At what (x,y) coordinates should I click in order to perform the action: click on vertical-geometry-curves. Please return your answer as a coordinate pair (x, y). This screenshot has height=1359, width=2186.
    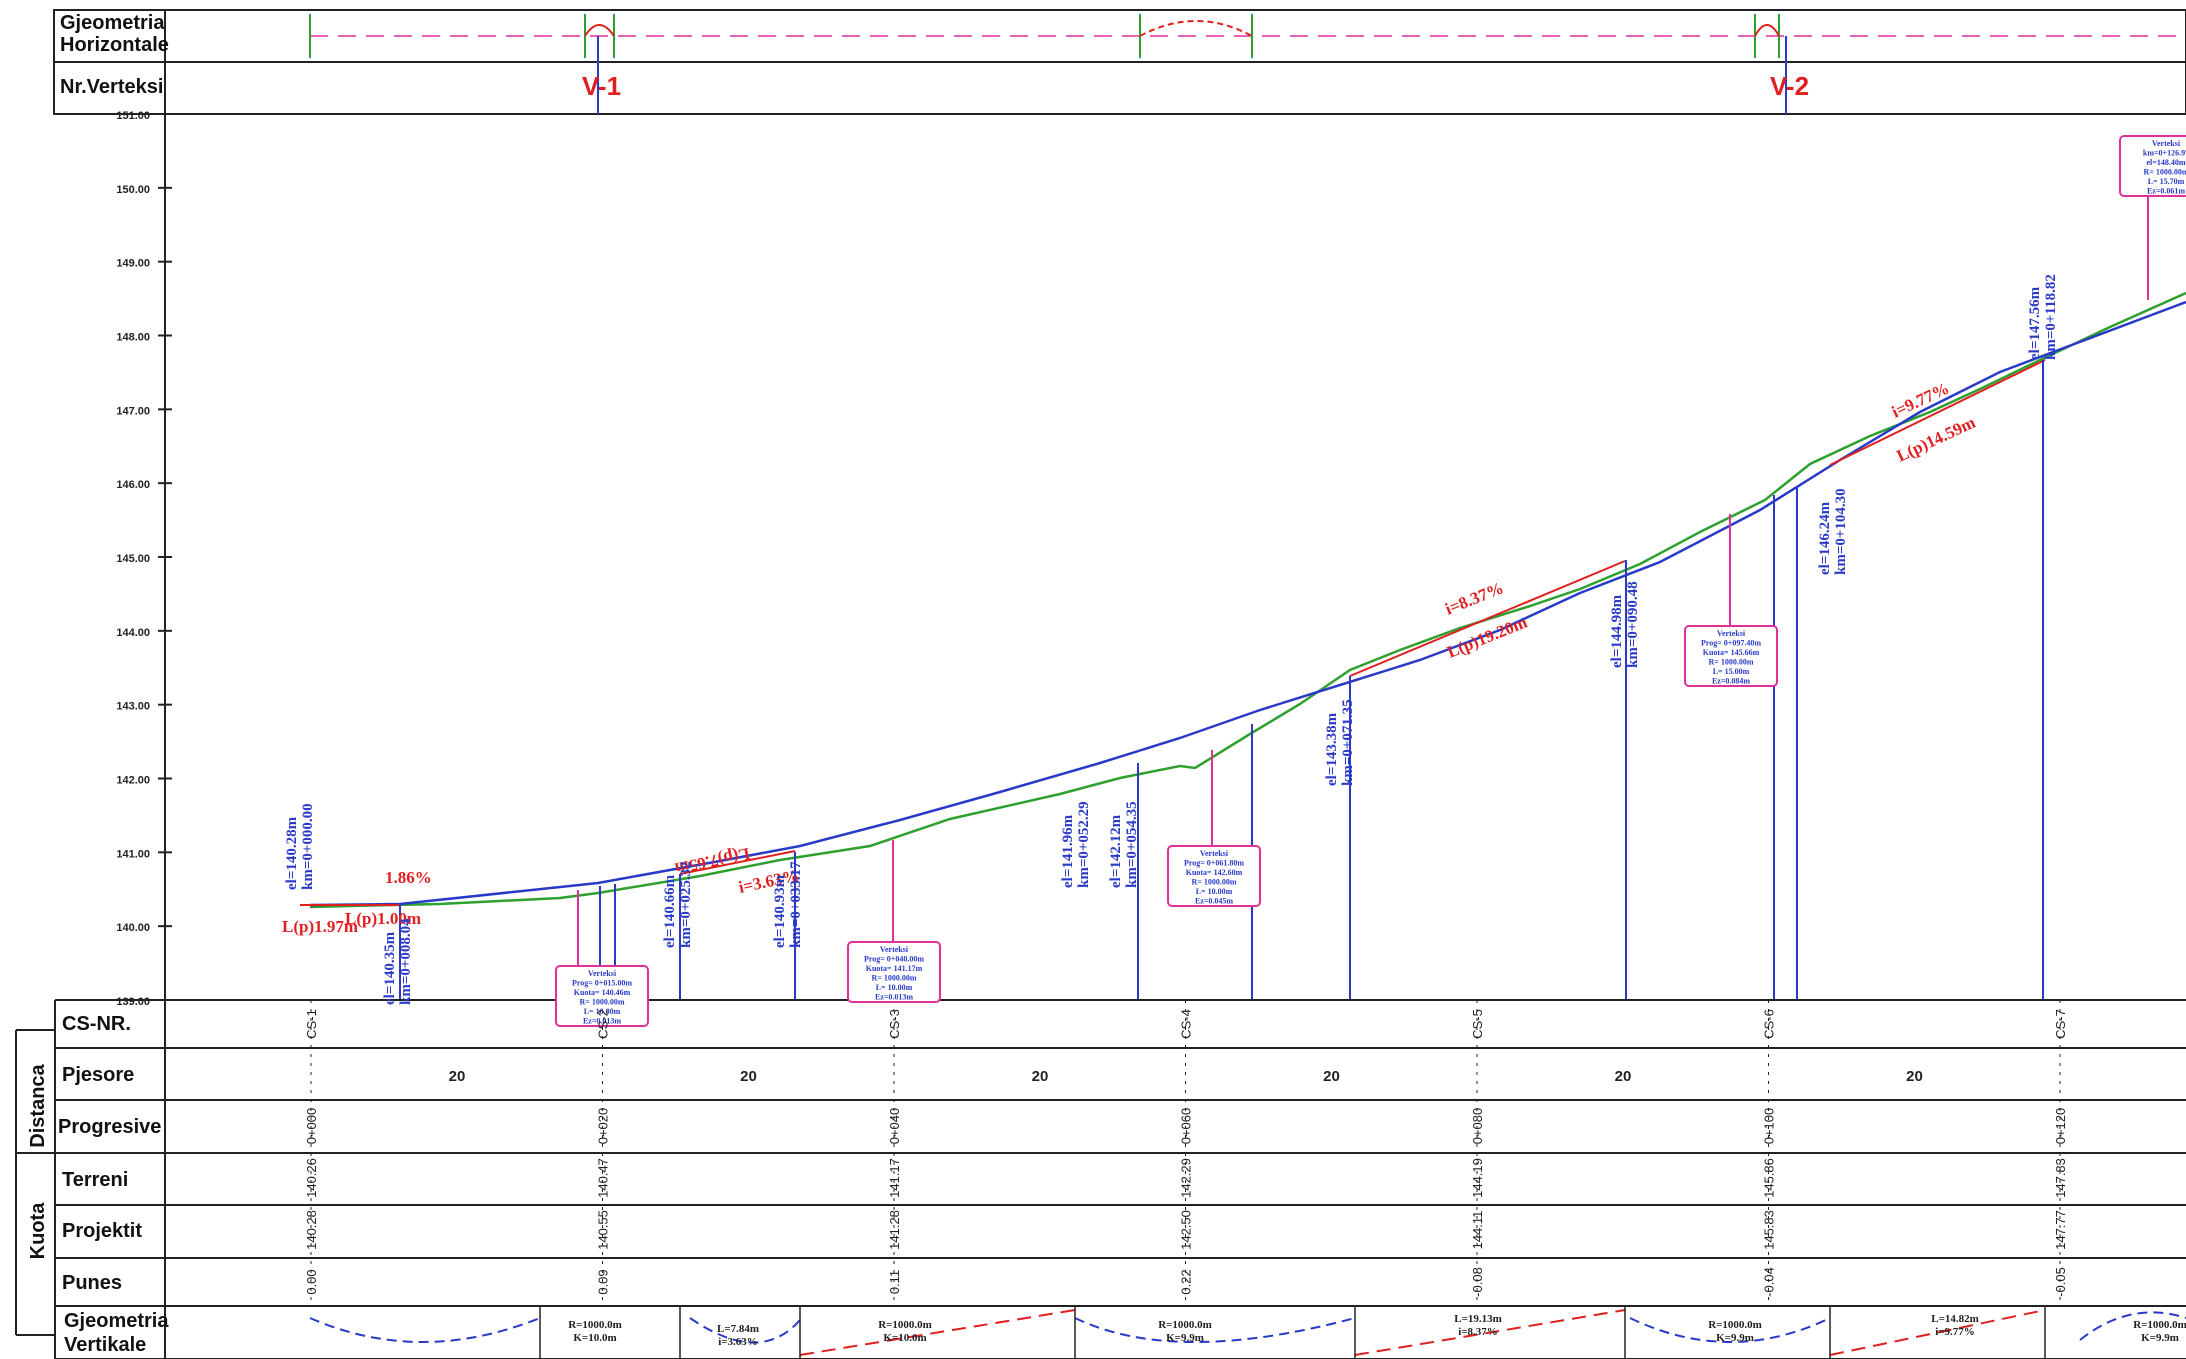
    Looking at the image, I should click on (1247, 1332).